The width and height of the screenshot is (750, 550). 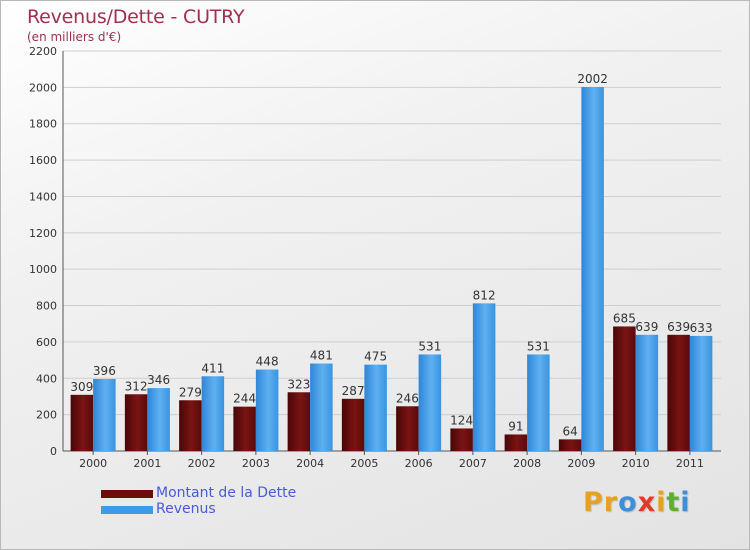 What do you see at coordinates (678, 327) in the screenshot?
I see `data-label-dette: 639` at bounding box center [678, 327].